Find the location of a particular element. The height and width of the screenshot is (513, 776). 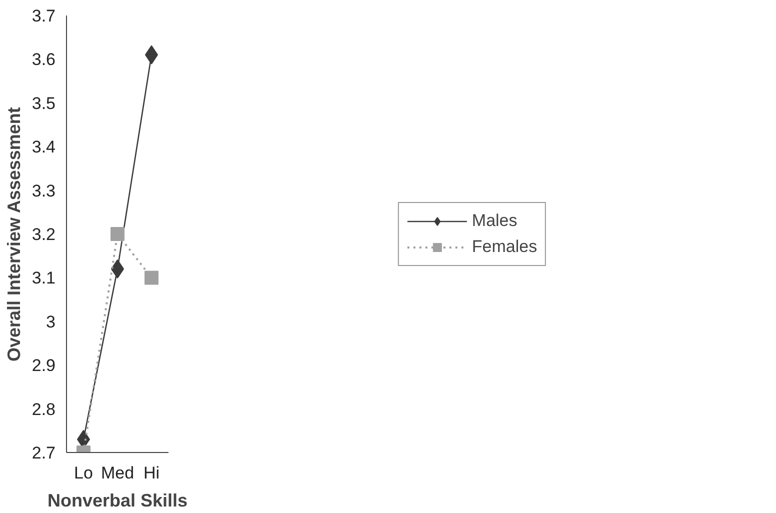

y-tick-label: 3.4 is located at coordinates (44, 147).